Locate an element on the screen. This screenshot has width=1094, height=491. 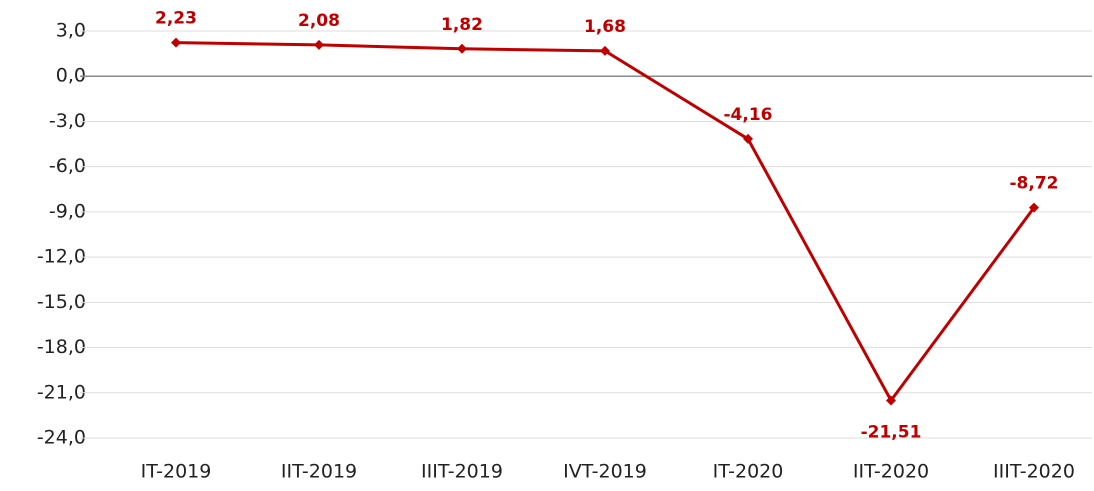
x-tick-label: IVT-2019 is located at coordinates (605, 472).